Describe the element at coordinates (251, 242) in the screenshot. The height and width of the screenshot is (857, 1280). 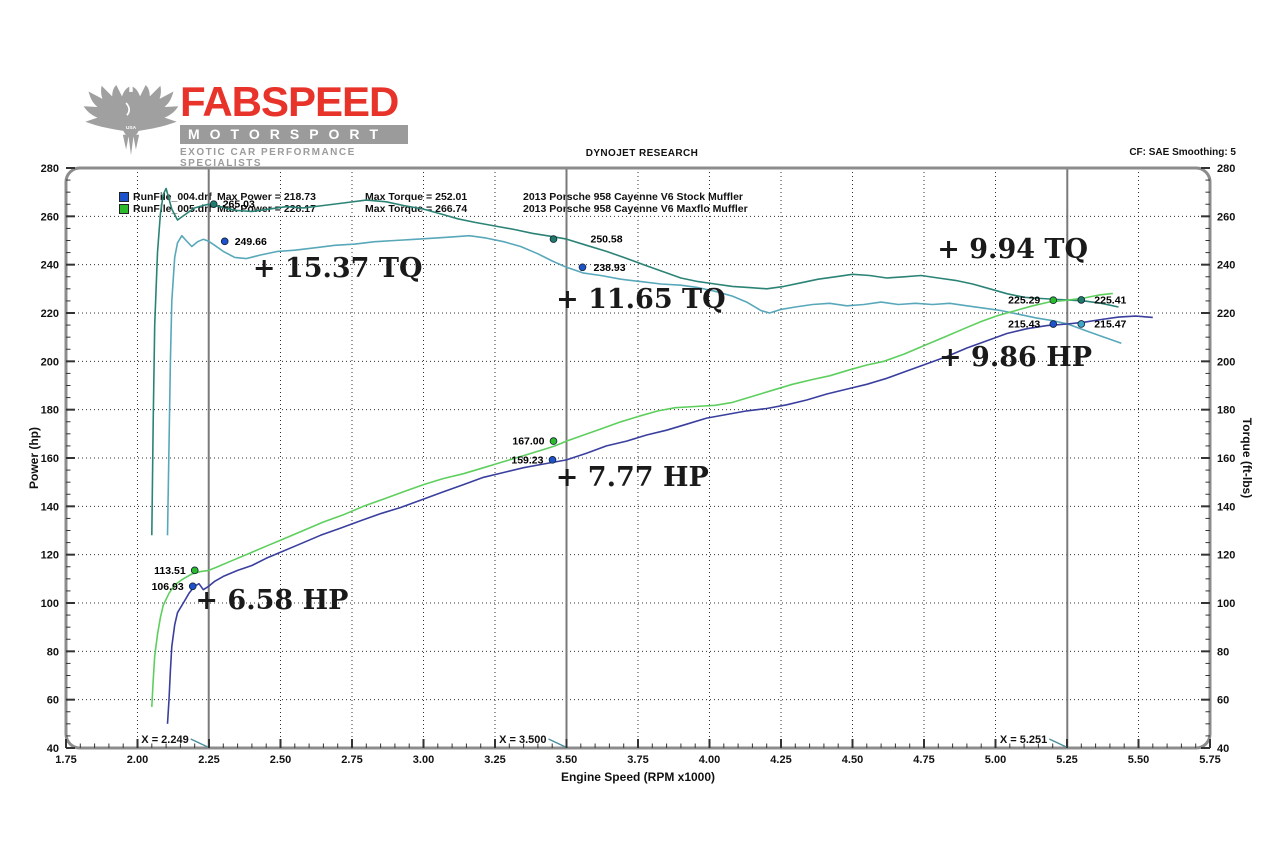
I see `svg-text: 249.66` at that location.